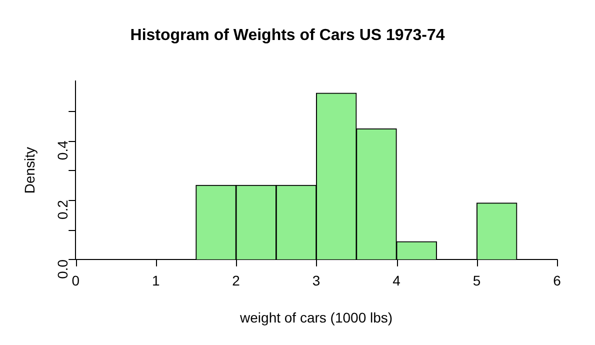  What do you see at coordinates (316, 280) in the screenshot?
I see `x-tick-label: 3` at bounding box center [316, 280].